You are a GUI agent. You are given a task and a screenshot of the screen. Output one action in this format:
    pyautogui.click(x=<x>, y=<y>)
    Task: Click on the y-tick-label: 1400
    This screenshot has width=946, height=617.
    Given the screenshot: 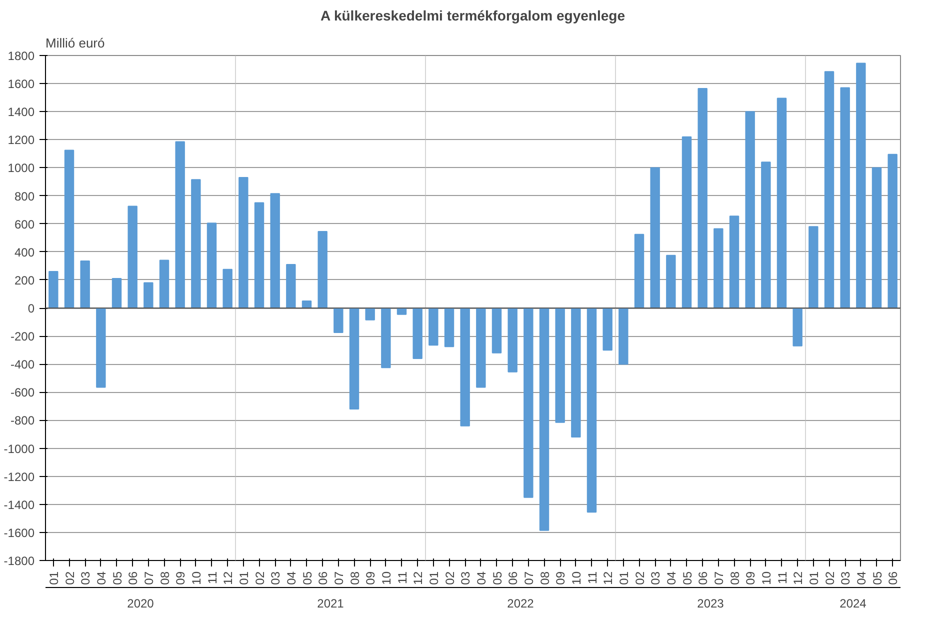 What is the action you would take?
    pyautogui.click(x=21, y=112)
    